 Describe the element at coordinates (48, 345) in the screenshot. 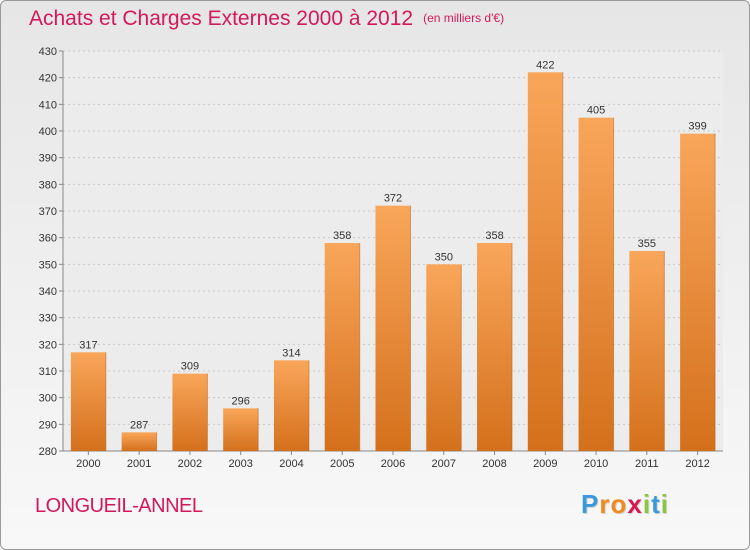

I see `y-tick-label: 320` at that location.